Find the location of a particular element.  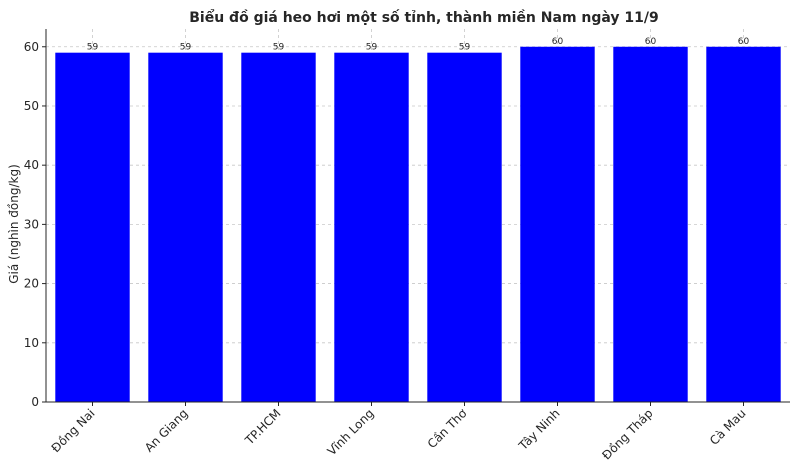

x-tick-label: Cần Thơ is located at coordinates (447, 428).